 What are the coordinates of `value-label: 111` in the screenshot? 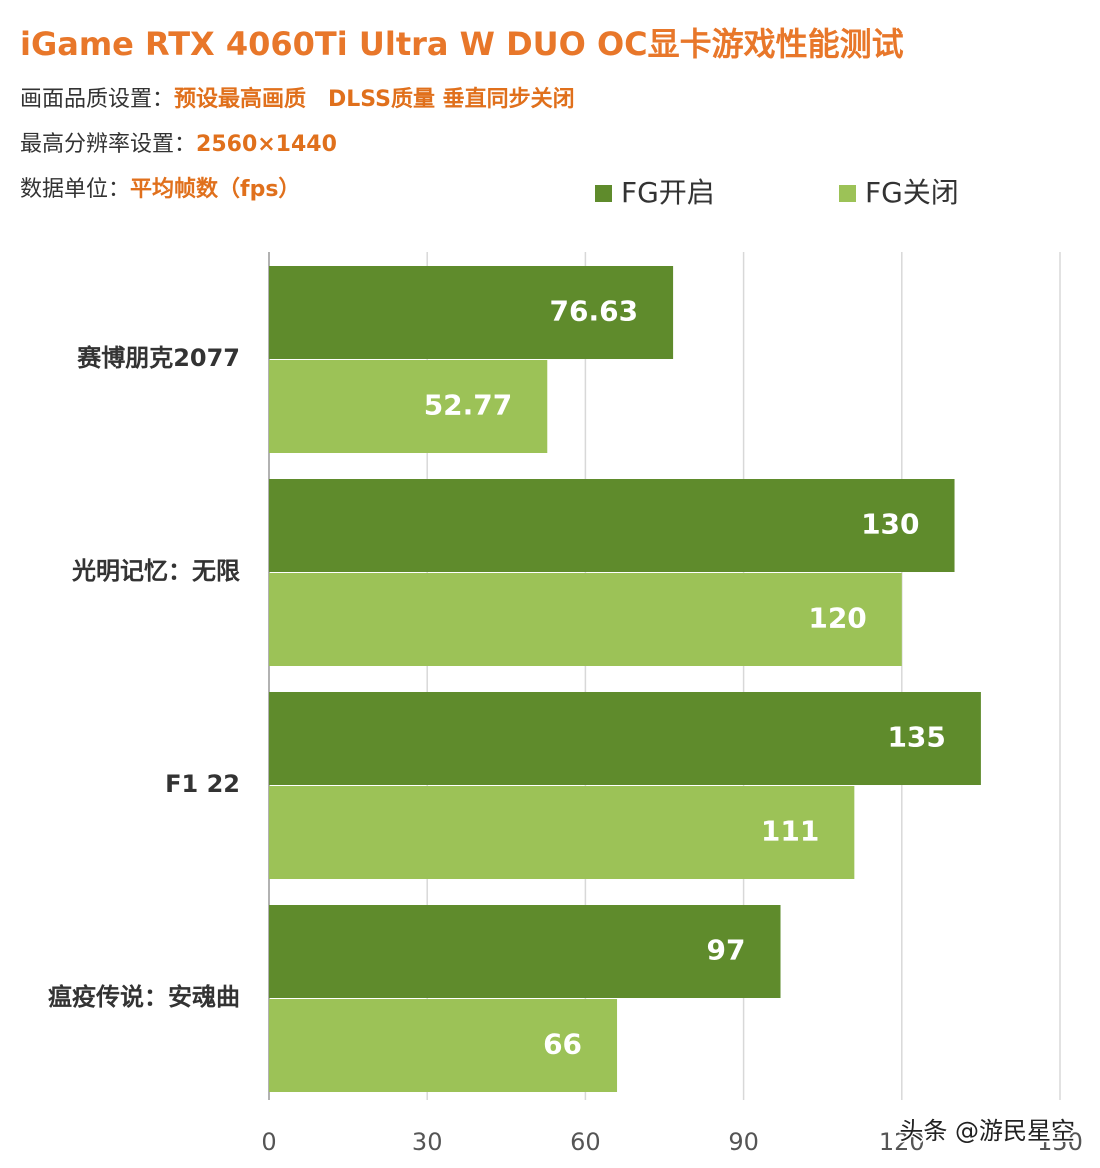 It's located at (790, 831).